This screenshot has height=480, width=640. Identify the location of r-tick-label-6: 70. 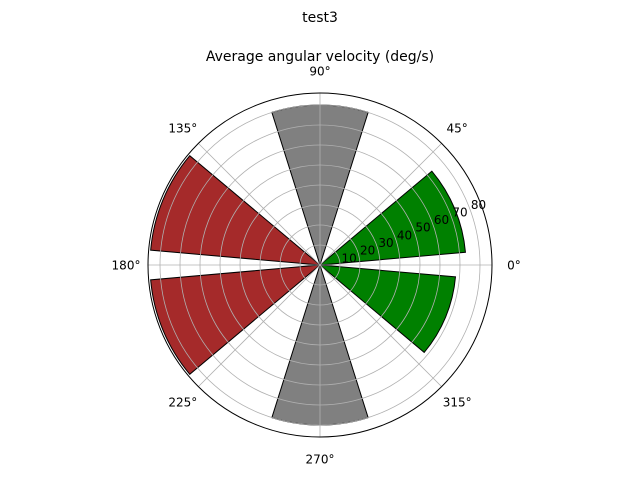
(459, 212).